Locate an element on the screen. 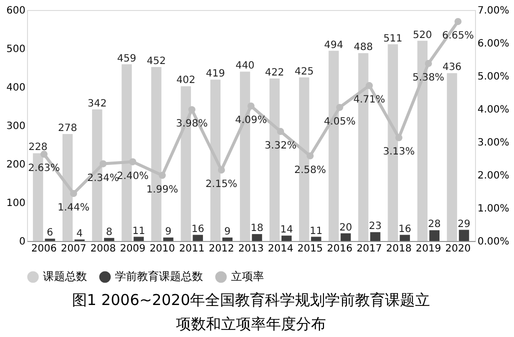 This screenshot has width=514, height=337. y2-tick-label: 1.00% is located at coordinates (494, 209).